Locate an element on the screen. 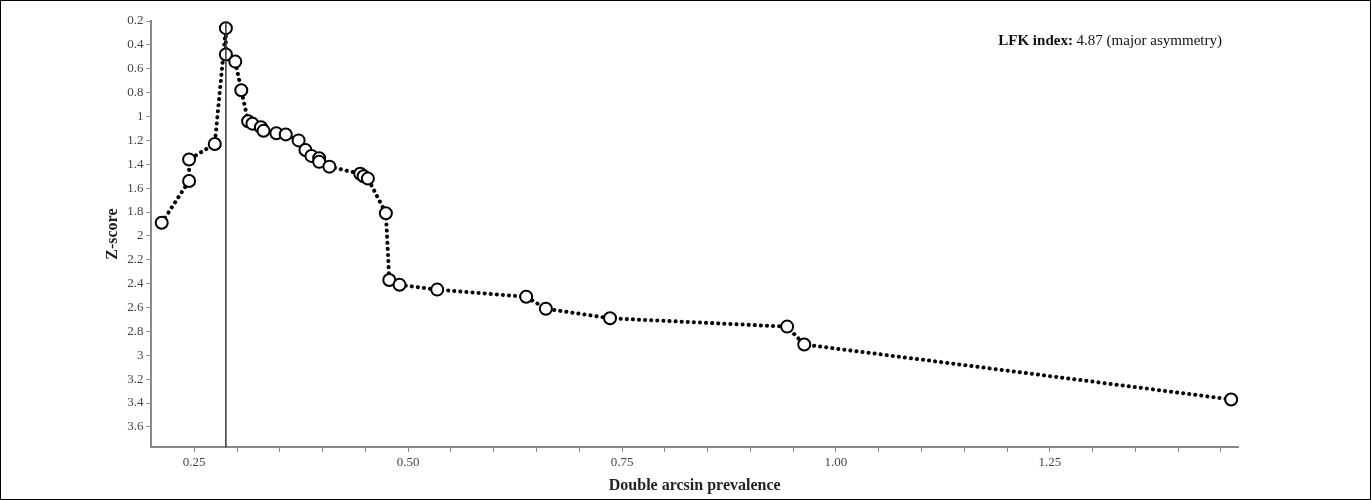  y-axis-title: Z-score is located at coordinates (111, 234).